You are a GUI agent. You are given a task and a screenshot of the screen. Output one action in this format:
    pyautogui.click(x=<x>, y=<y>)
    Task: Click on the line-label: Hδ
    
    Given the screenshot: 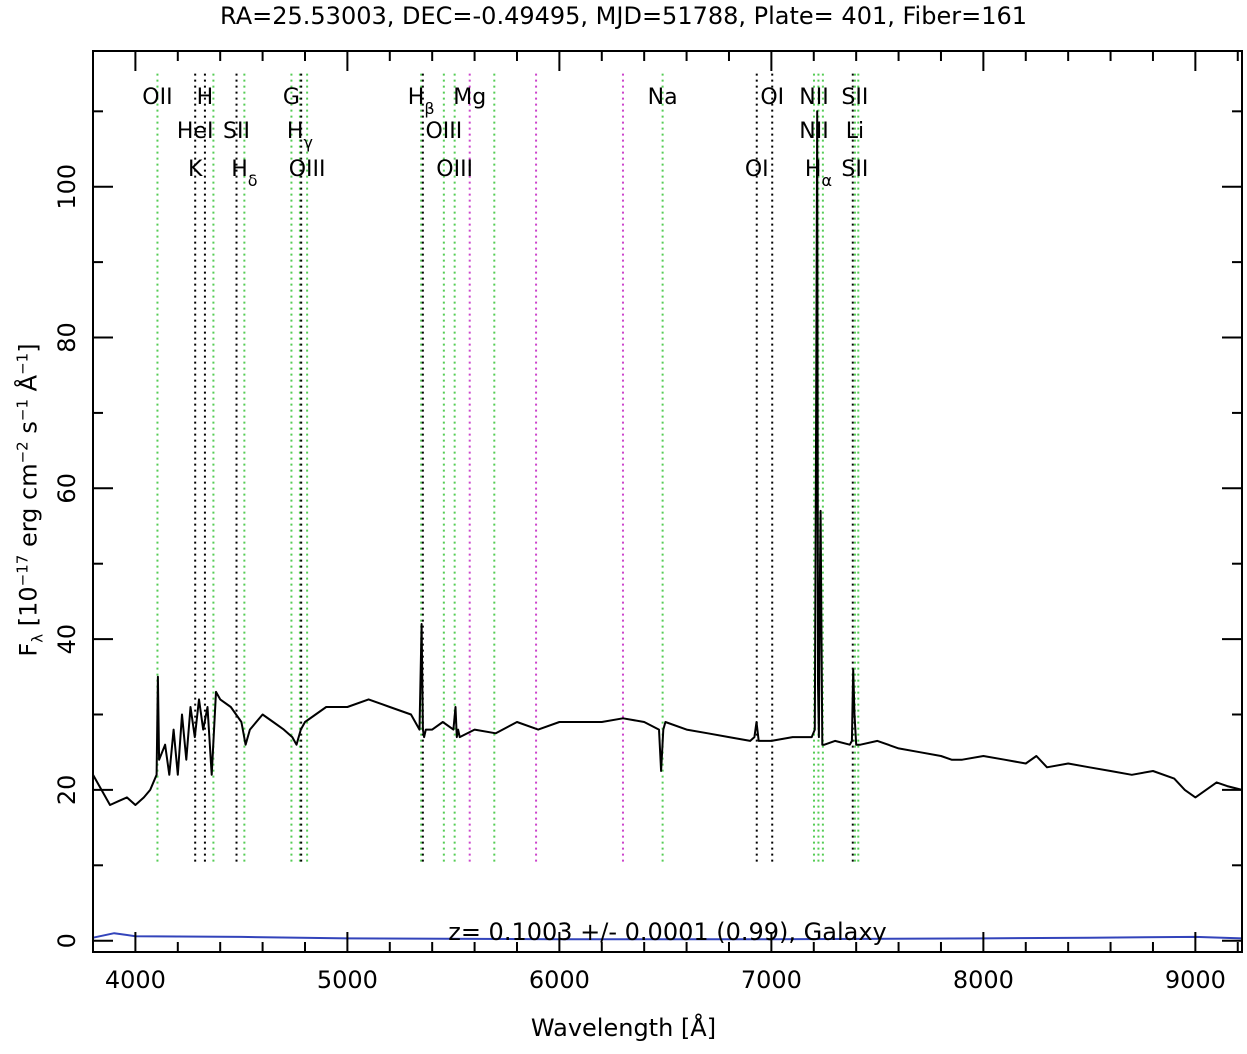 What is the action you would take?
    pyautogui.click(x=244, y=173)
    